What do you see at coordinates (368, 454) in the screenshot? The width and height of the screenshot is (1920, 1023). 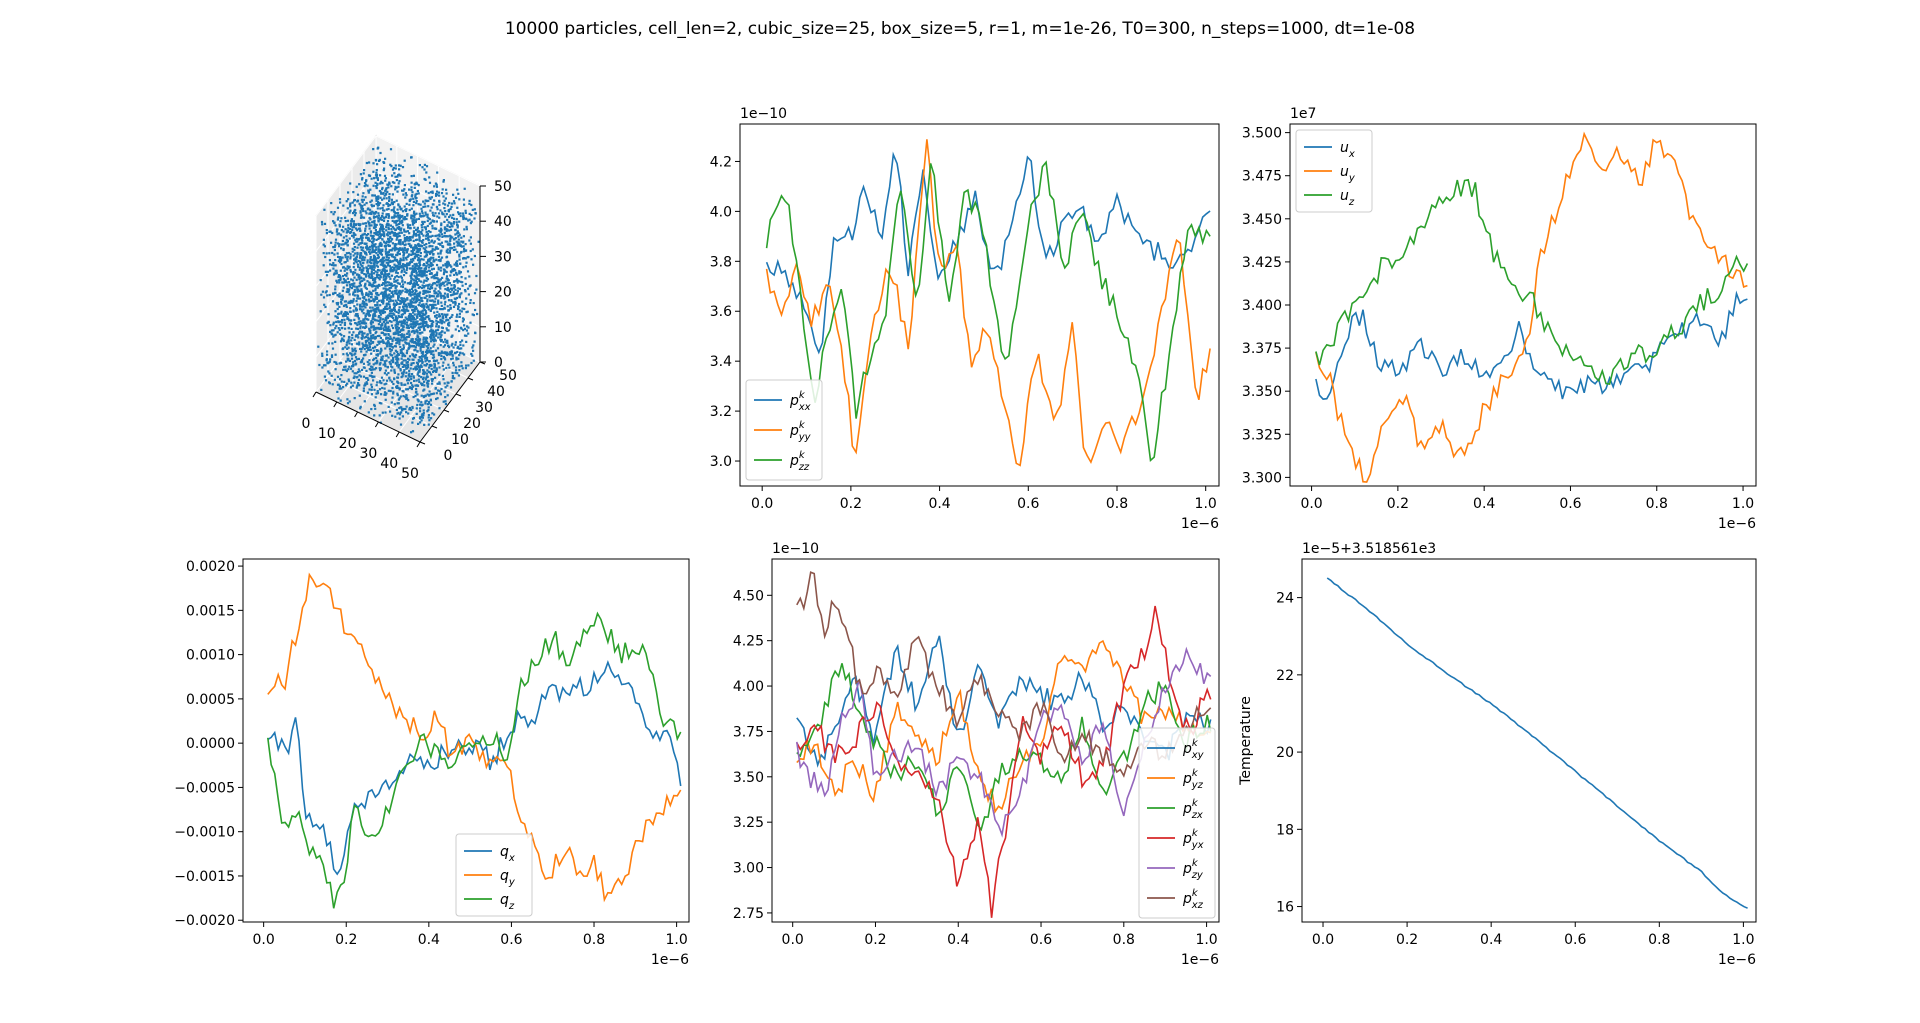 I see `x-tick-label: 30` at bounding box center [368, 454].